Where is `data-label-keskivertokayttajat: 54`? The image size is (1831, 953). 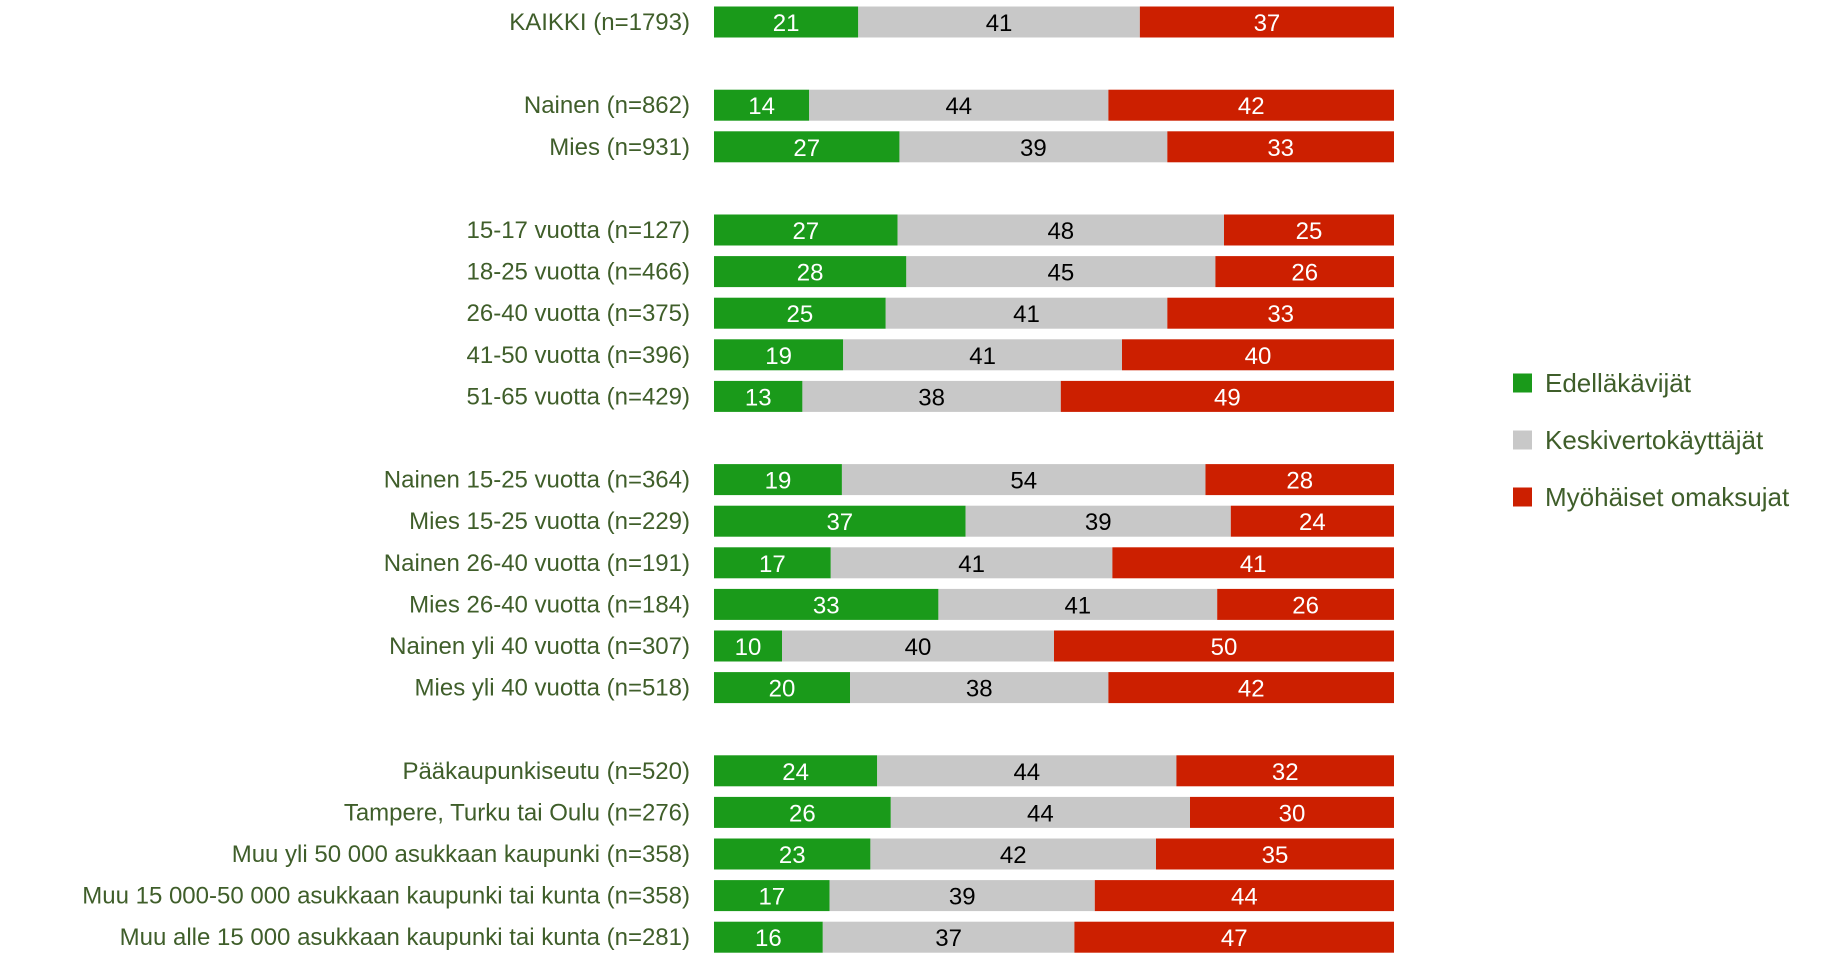
data-label-keskivertokayttajat: 54 is located at coordinates (1023, 481).